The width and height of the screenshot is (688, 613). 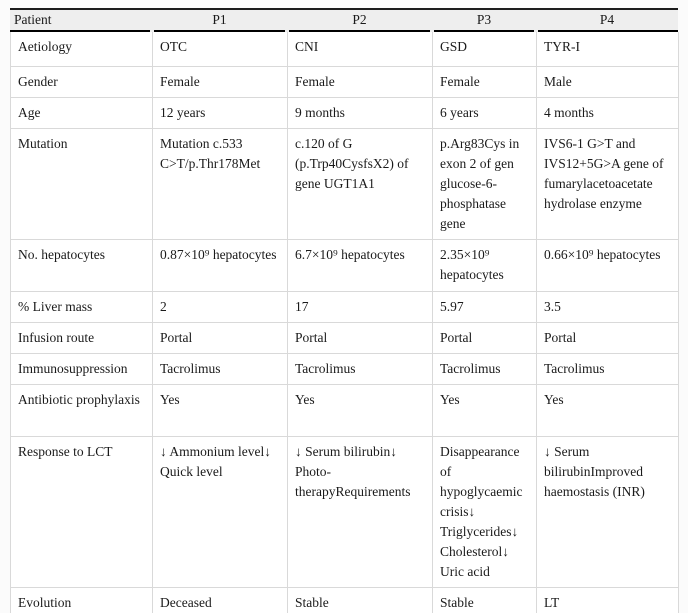 I want to click on table-cell: 0.87×10⁹ hepatocytes, so click(x=220, y=265).